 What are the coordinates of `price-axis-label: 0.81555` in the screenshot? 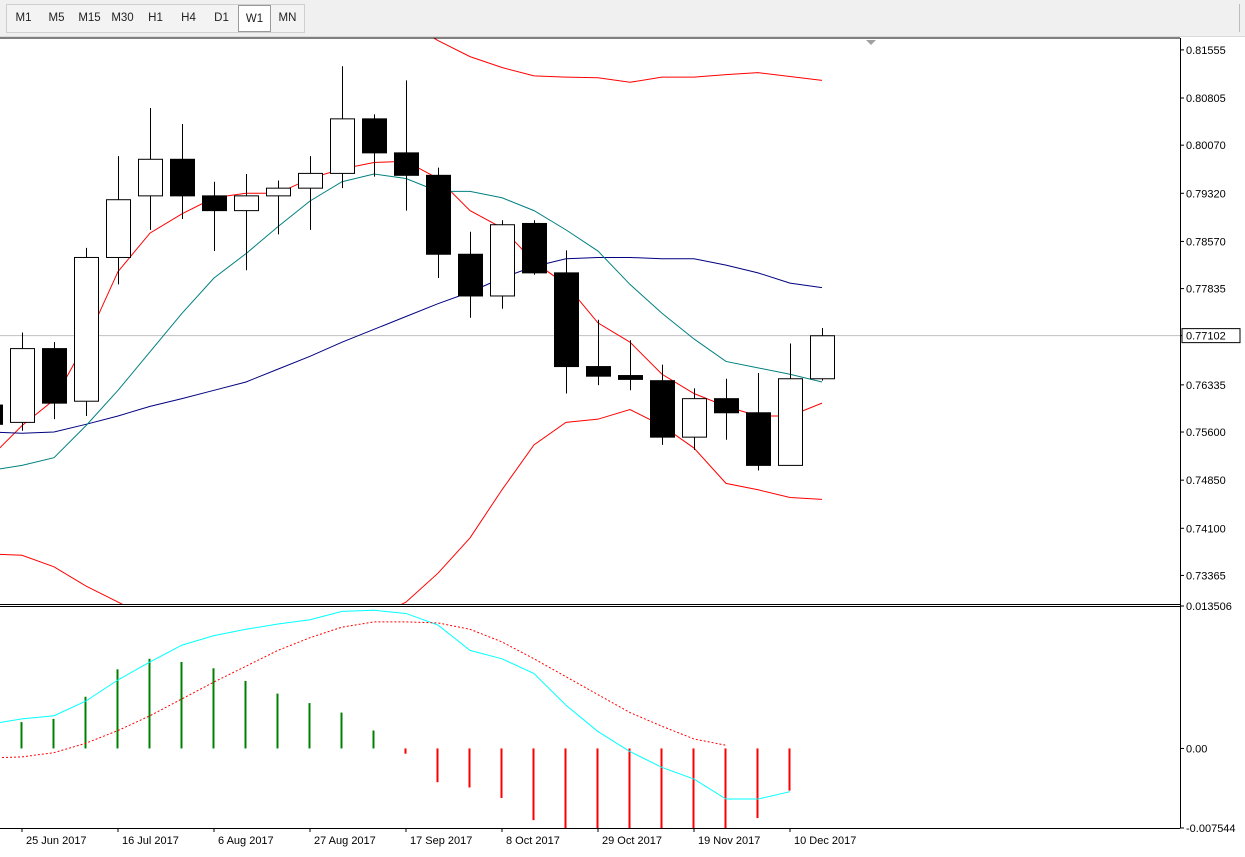 It's located at (1206, 51).